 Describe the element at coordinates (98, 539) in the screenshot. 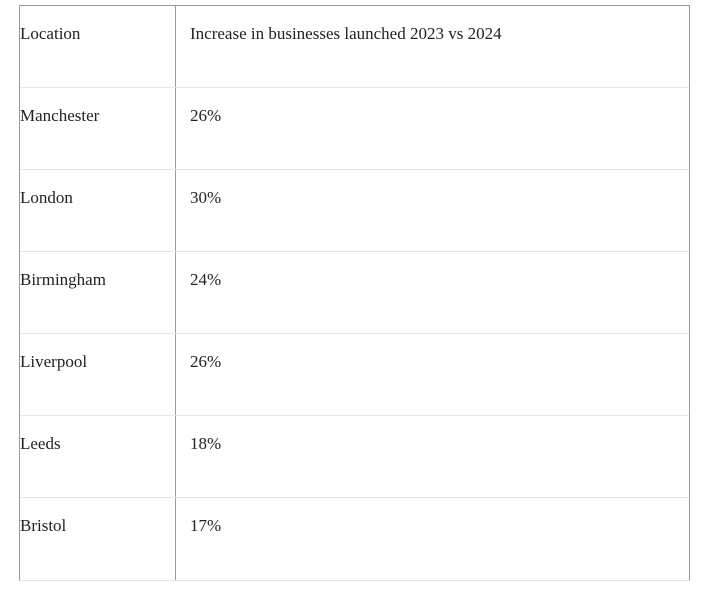

I see `table-row-cell: Bristol` at that location.